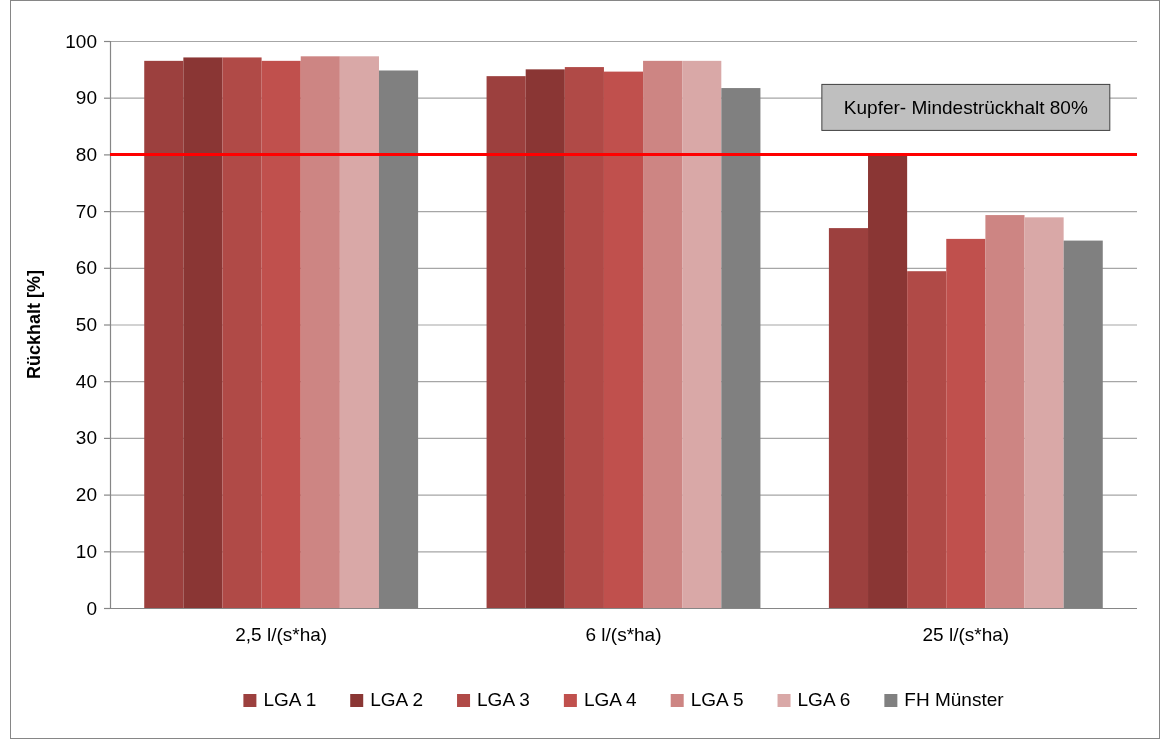  I want to click on y-tick-label: 60, so click(86, 268).